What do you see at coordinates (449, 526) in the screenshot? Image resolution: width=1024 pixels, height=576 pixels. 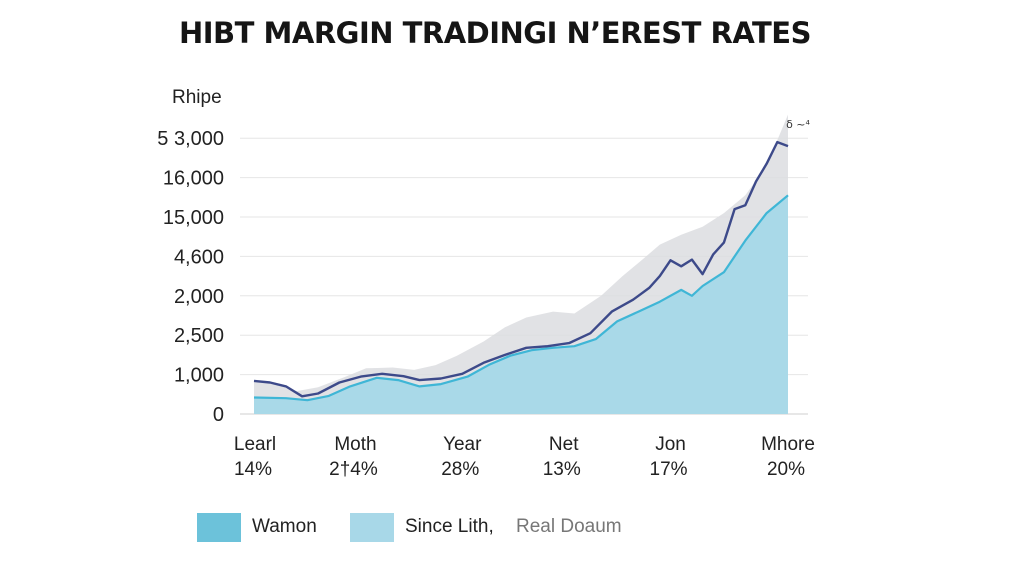 I see `legend-label-since-lith: Since Lith,` at bounding box center [449, 526].